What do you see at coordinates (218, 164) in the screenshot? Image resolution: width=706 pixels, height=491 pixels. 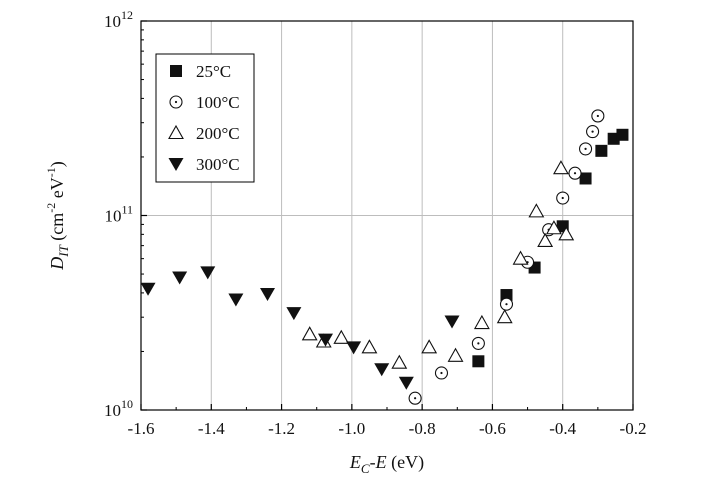 I see `legend-label: 300°C` at bounding box center [218, 164].